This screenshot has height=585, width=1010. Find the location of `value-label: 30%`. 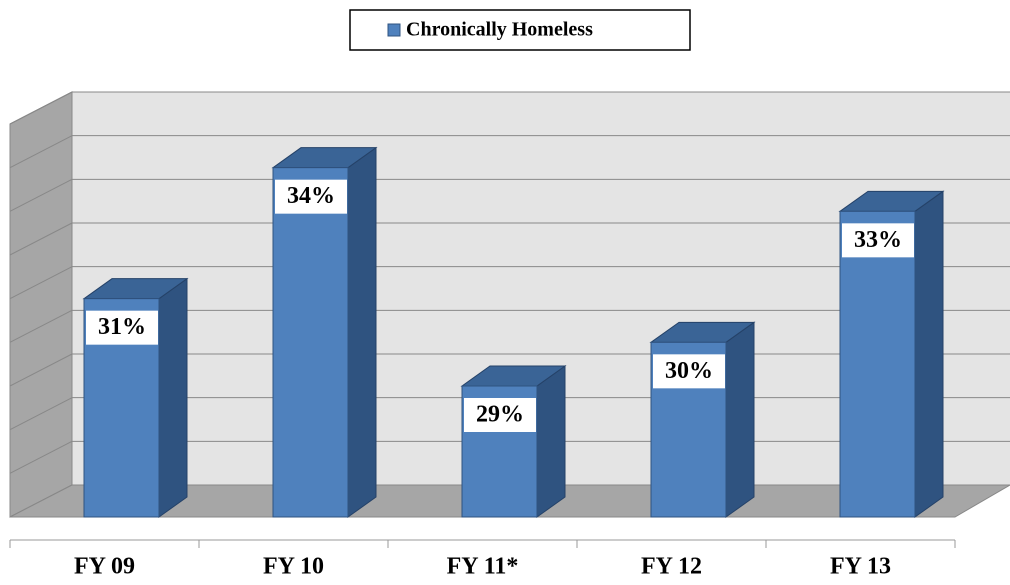

value-label: 30% is located at coordinates (689, 371).